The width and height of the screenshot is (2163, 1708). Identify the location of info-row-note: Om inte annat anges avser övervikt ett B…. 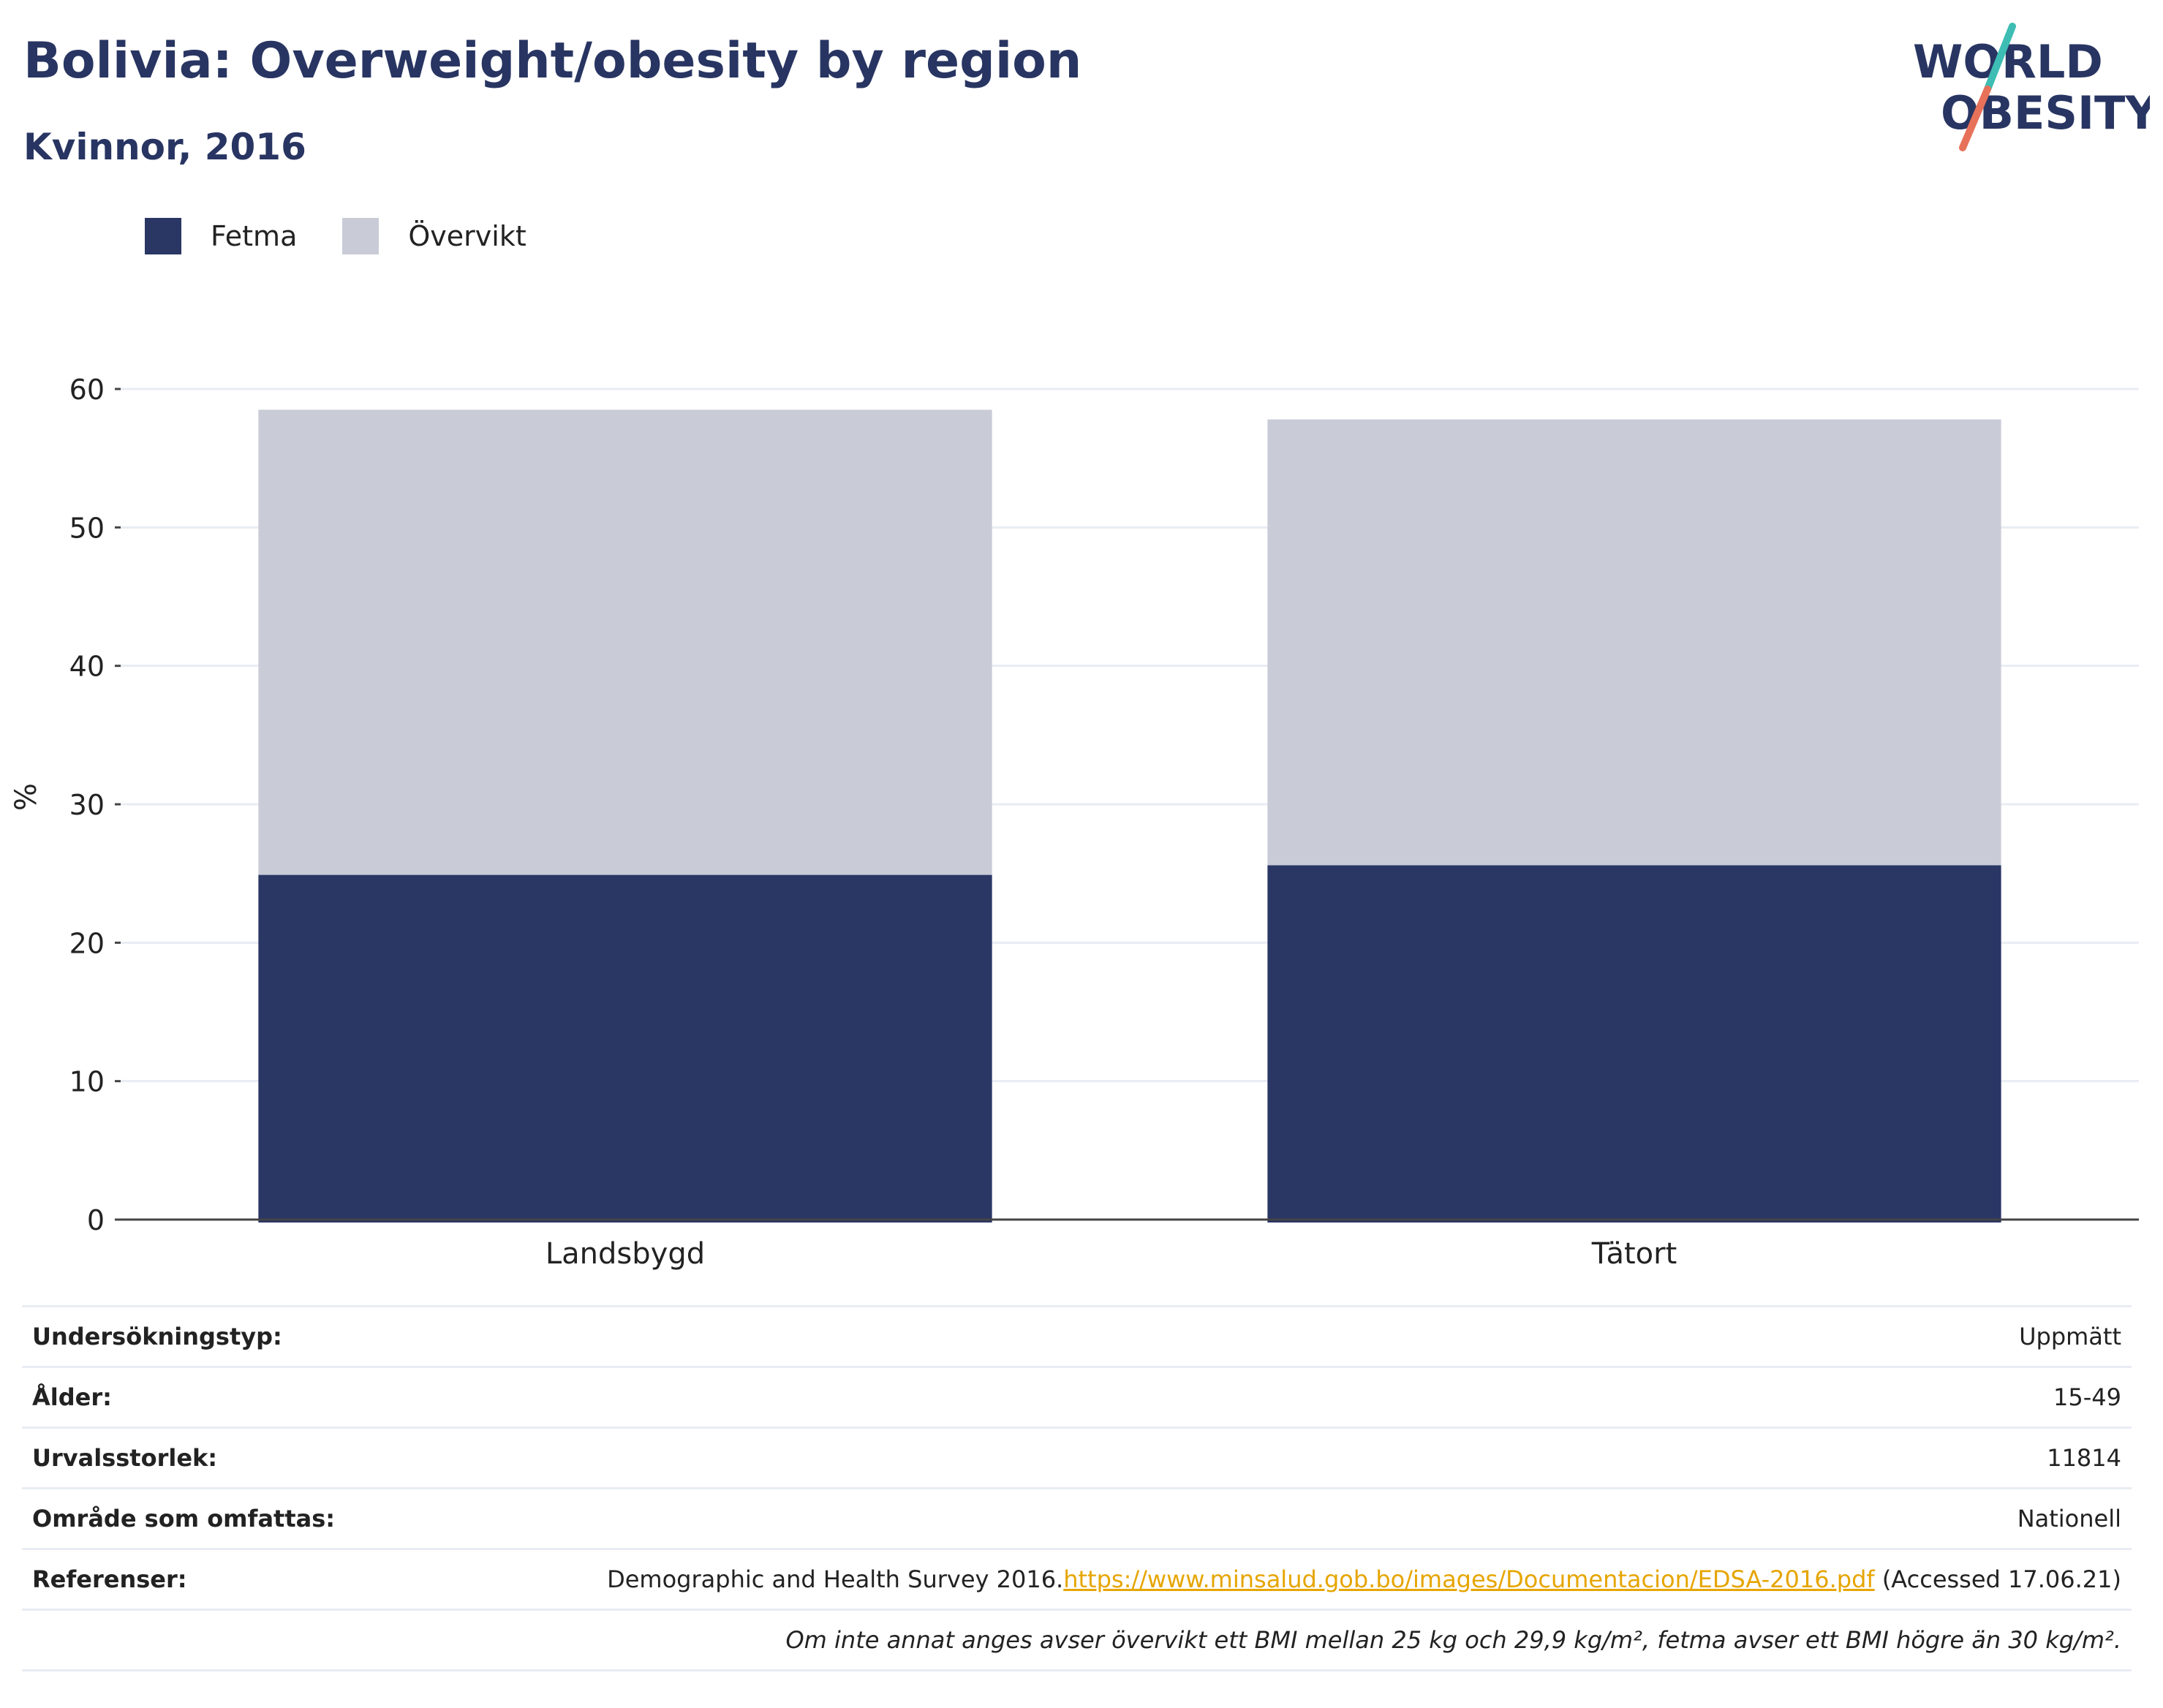
(1077, 1640).